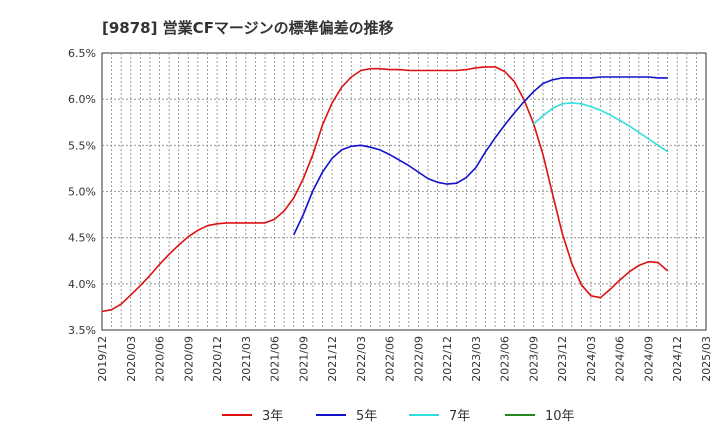 This screenshot has width=720, height=440. What do you see at coordinates (600, 127) in the screenshot?
I see `series-line` at bounding box center [600, 127].